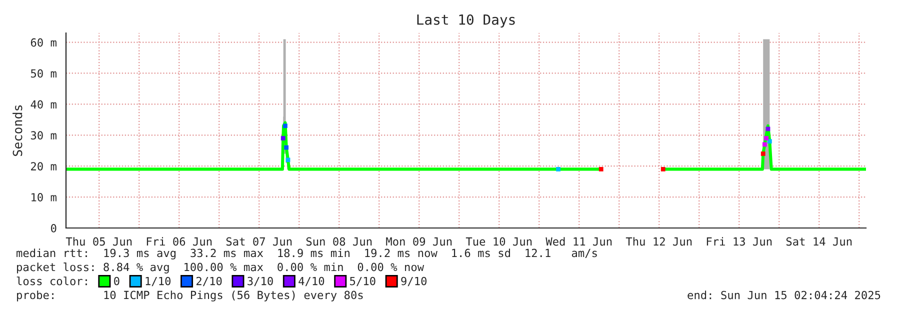  What do you see at coordinates (17, 130) in the screenshot?
I see `y-axis-title: Seconds` at bounding box center [17, 130].